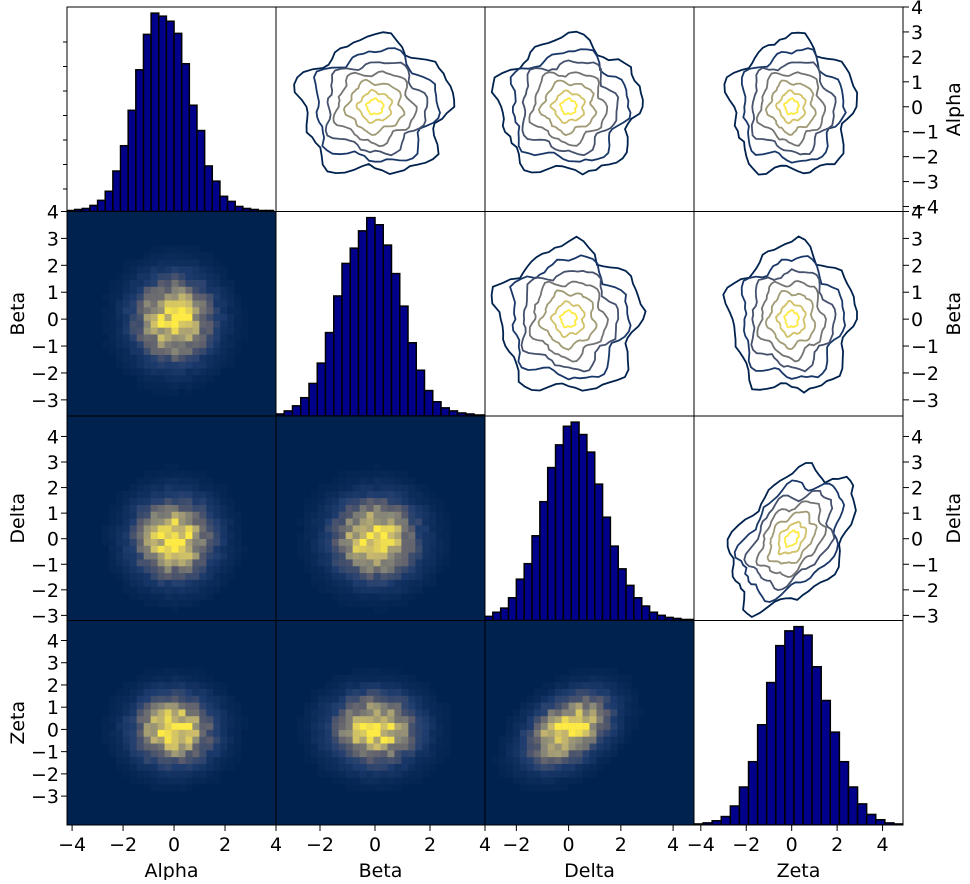 The image size is (970, 884). Describe the element at coordinates (45, 775) in the screenshot. I see `y-tick-label: −2` at that location.